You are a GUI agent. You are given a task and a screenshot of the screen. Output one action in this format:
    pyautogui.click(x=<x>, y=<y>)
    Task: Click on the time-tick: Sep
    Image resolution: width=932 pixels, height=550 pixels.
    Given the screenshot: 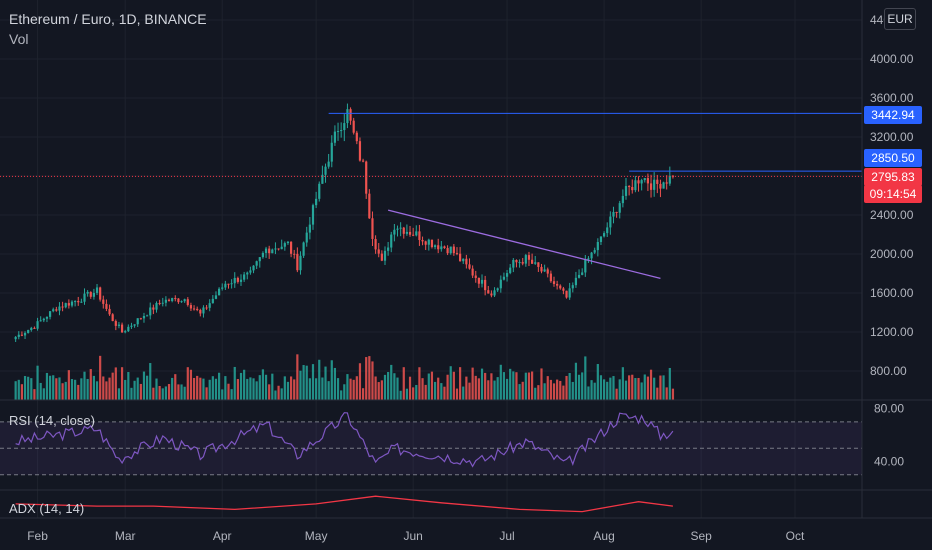 What is the action you would take?
    pyautogui.click(x=701, y=536)
    